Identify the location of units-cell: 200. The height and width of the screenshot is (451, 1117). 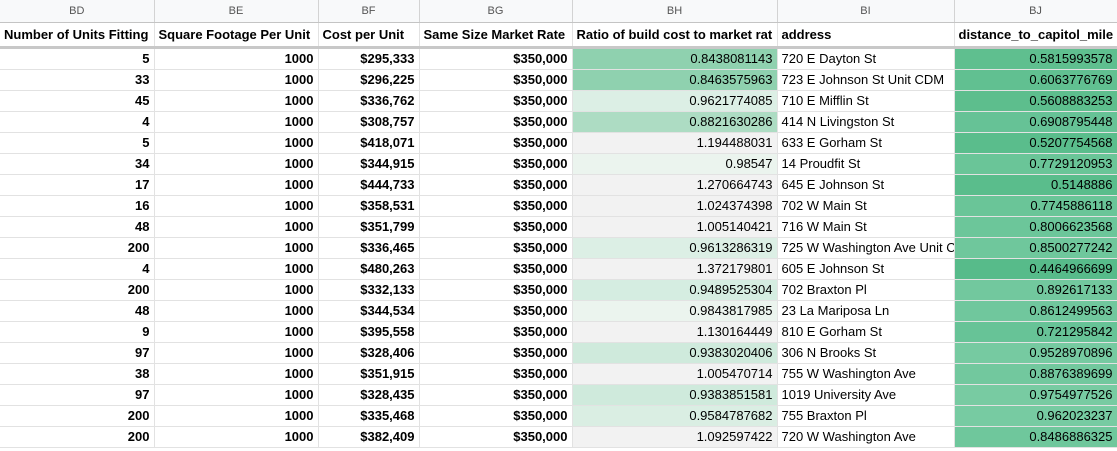
(77, 437).